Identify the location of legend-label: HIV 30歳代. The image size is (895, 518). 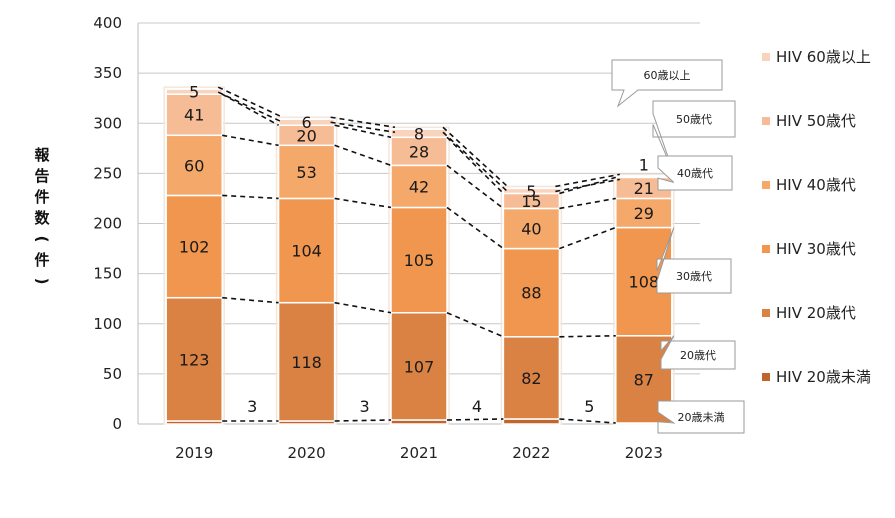
(816, 249).